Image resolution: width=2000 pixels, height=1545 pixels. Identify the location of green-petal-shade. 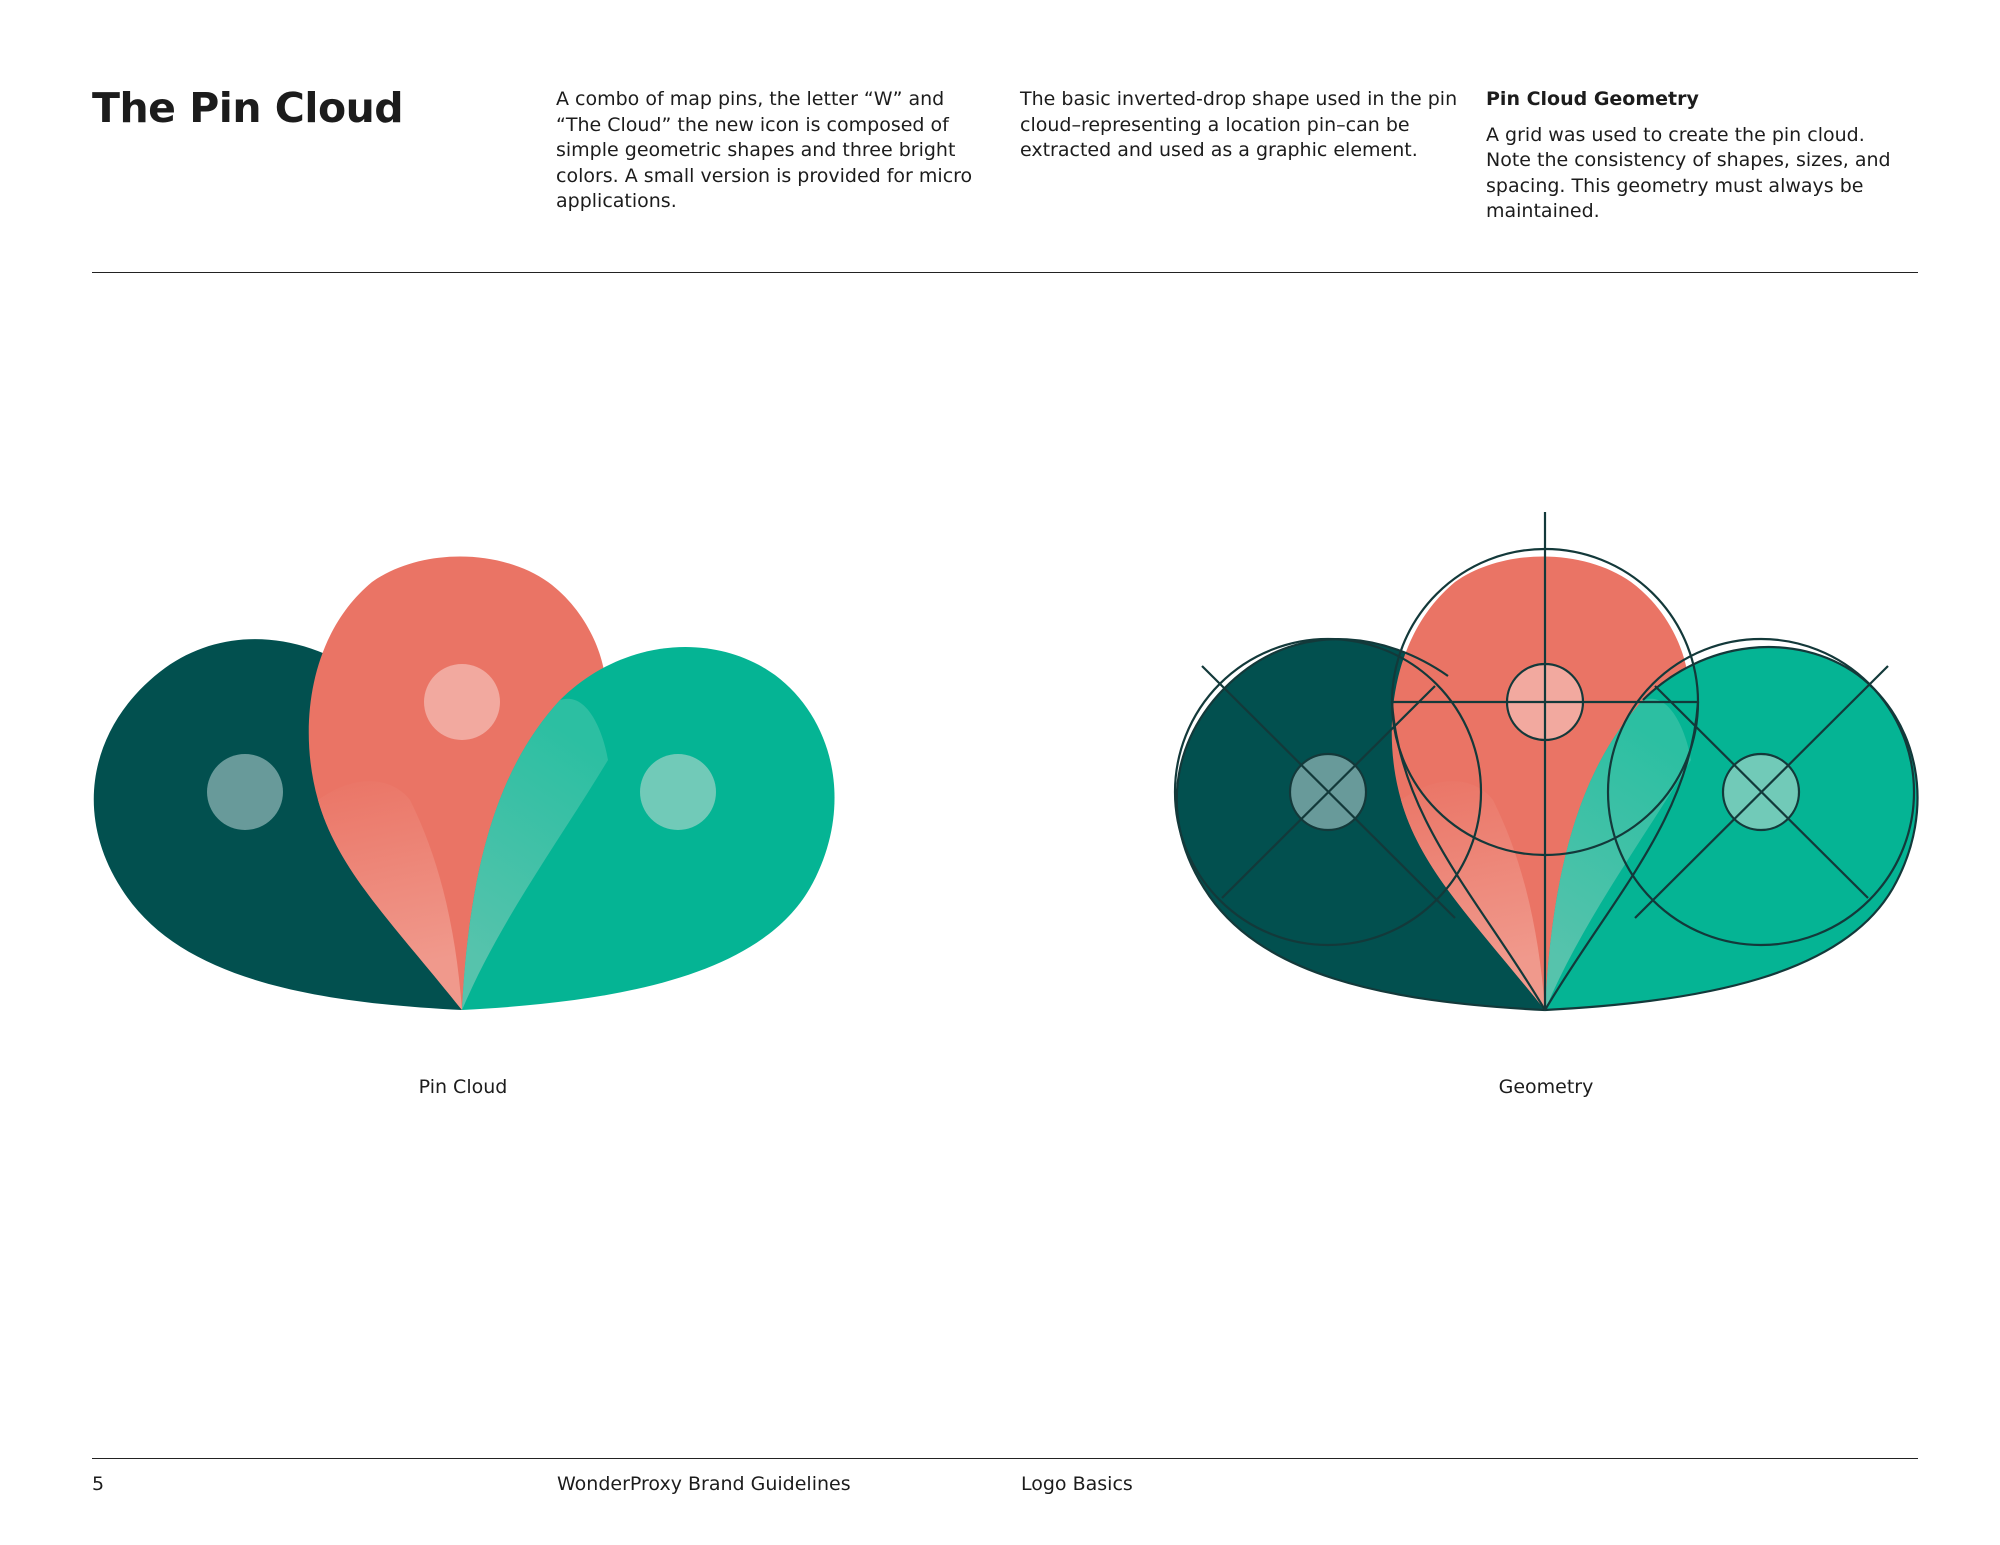
(535, 854).